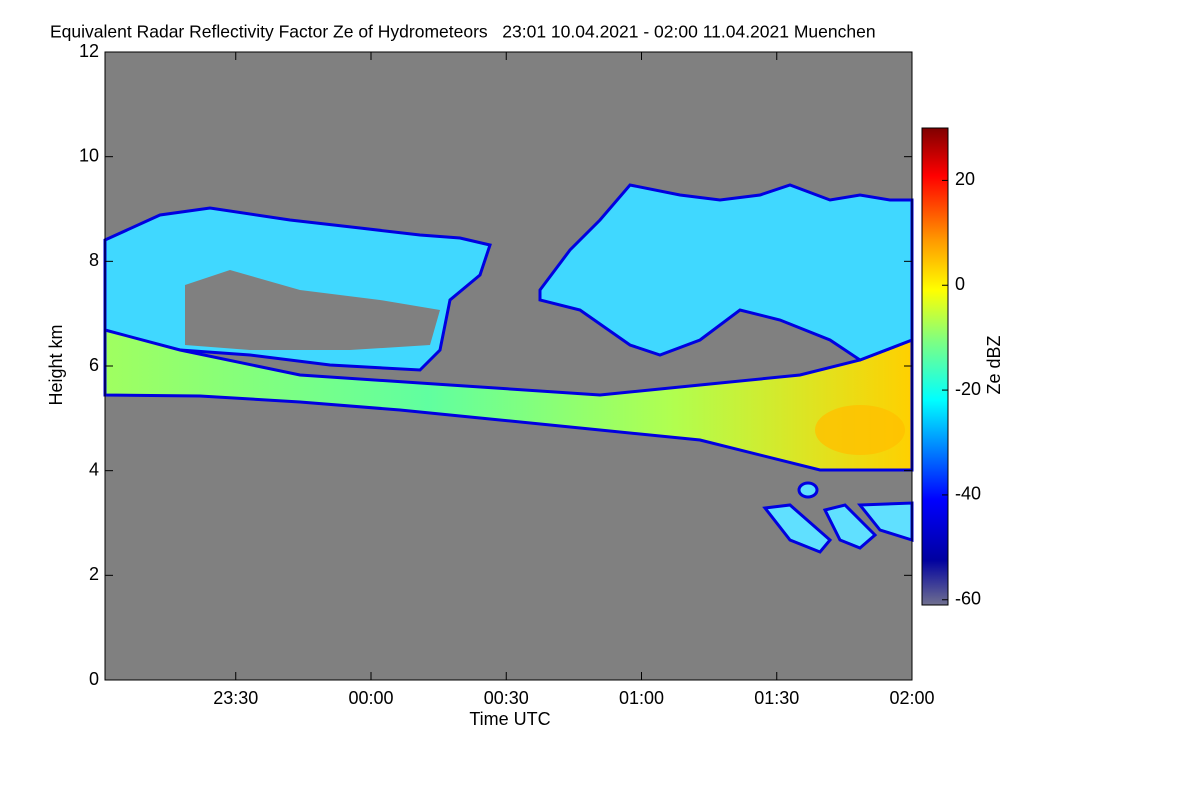  Describe the element at coordinates (56, 364) in the screenshot. I see `y-axis-label: Height km` at that location.